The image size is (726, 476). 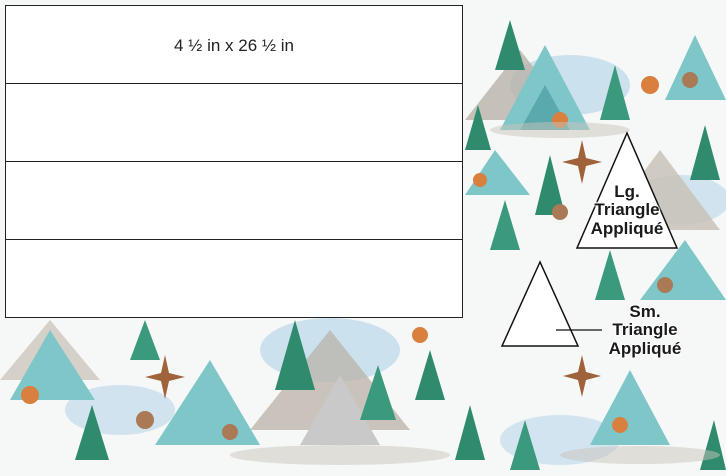 I want to click on large-triangle-label: Lg. Triangle Appliqué, so click(x=627, y=210).